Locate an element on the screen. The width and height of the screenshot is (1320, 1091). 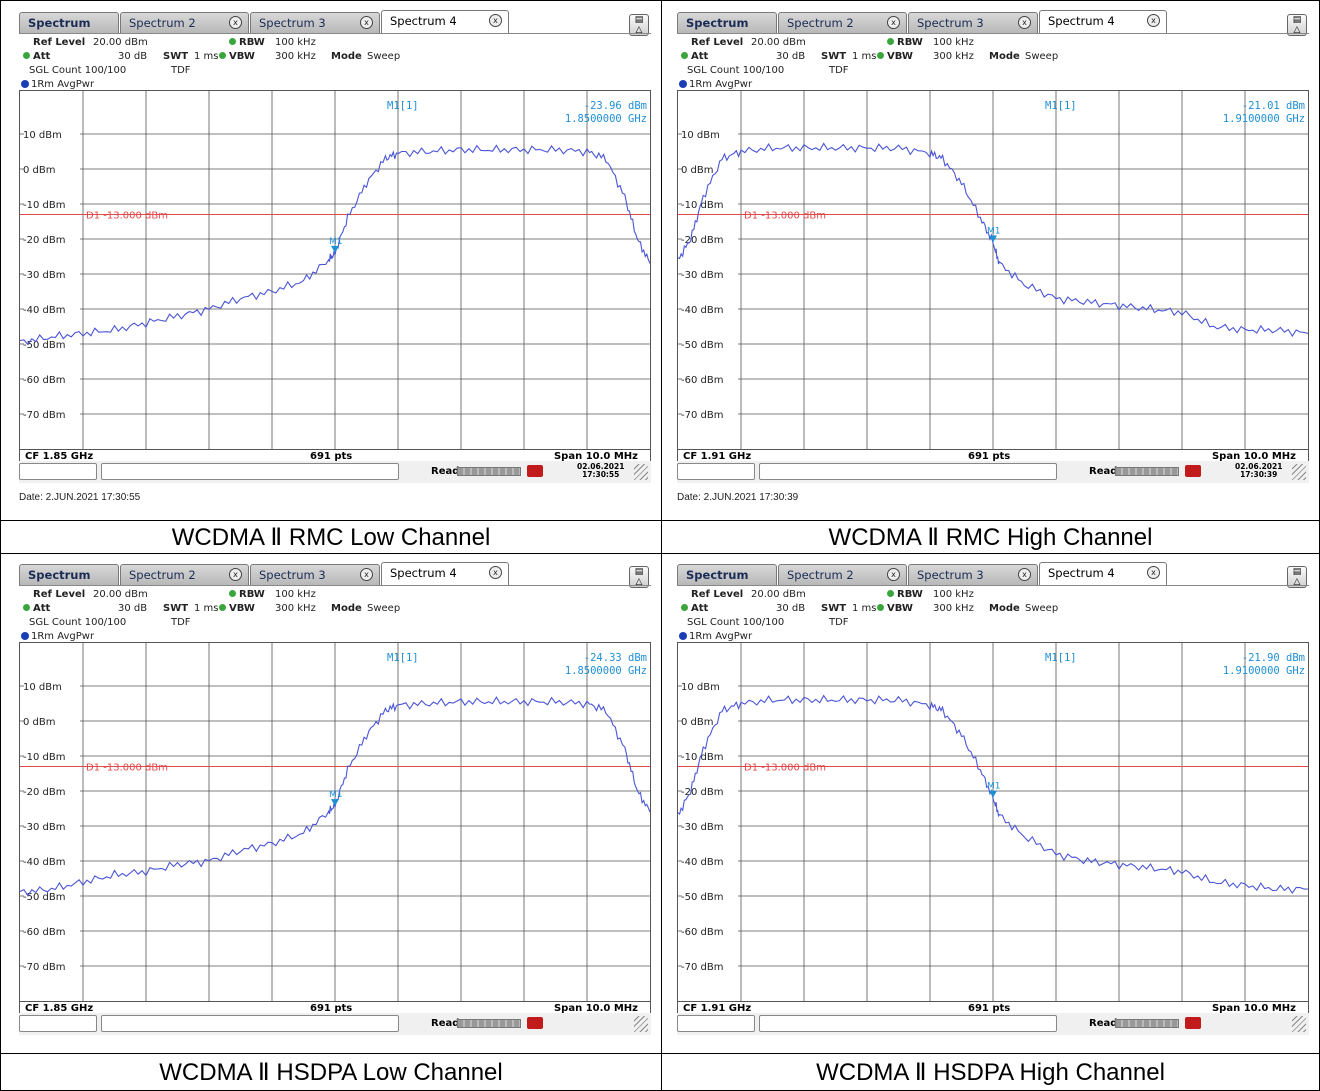
setting-text: 100 kHz is located at coordinates (953, 42).